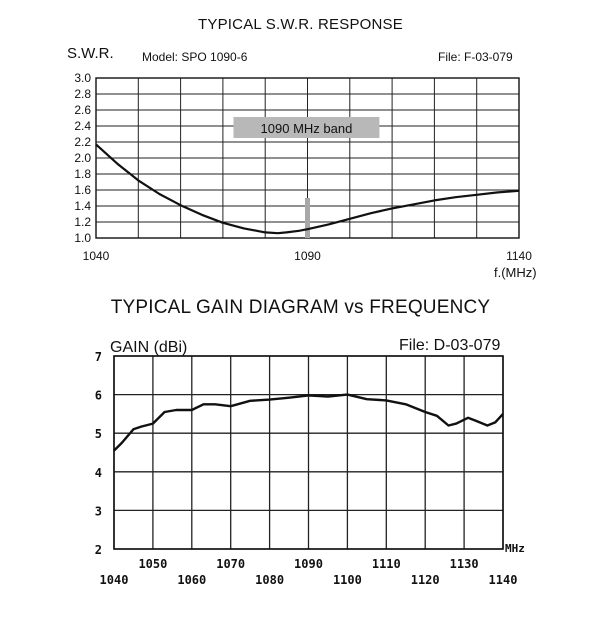 The width and height of the screenshot is (601, 621). Describe the element at coordinates (82, 110) in the screenshot. I see `swr-y-tick-label: 2.6` at that location.